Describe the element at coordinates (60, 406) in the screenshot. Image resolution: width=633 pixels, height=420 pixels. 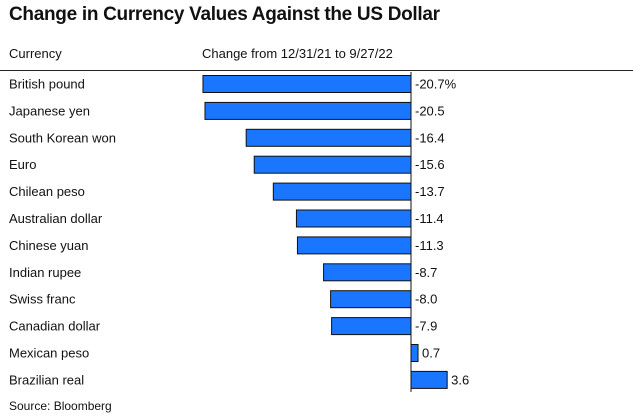
I see `source-note: Source: Bloomberg` at that location.